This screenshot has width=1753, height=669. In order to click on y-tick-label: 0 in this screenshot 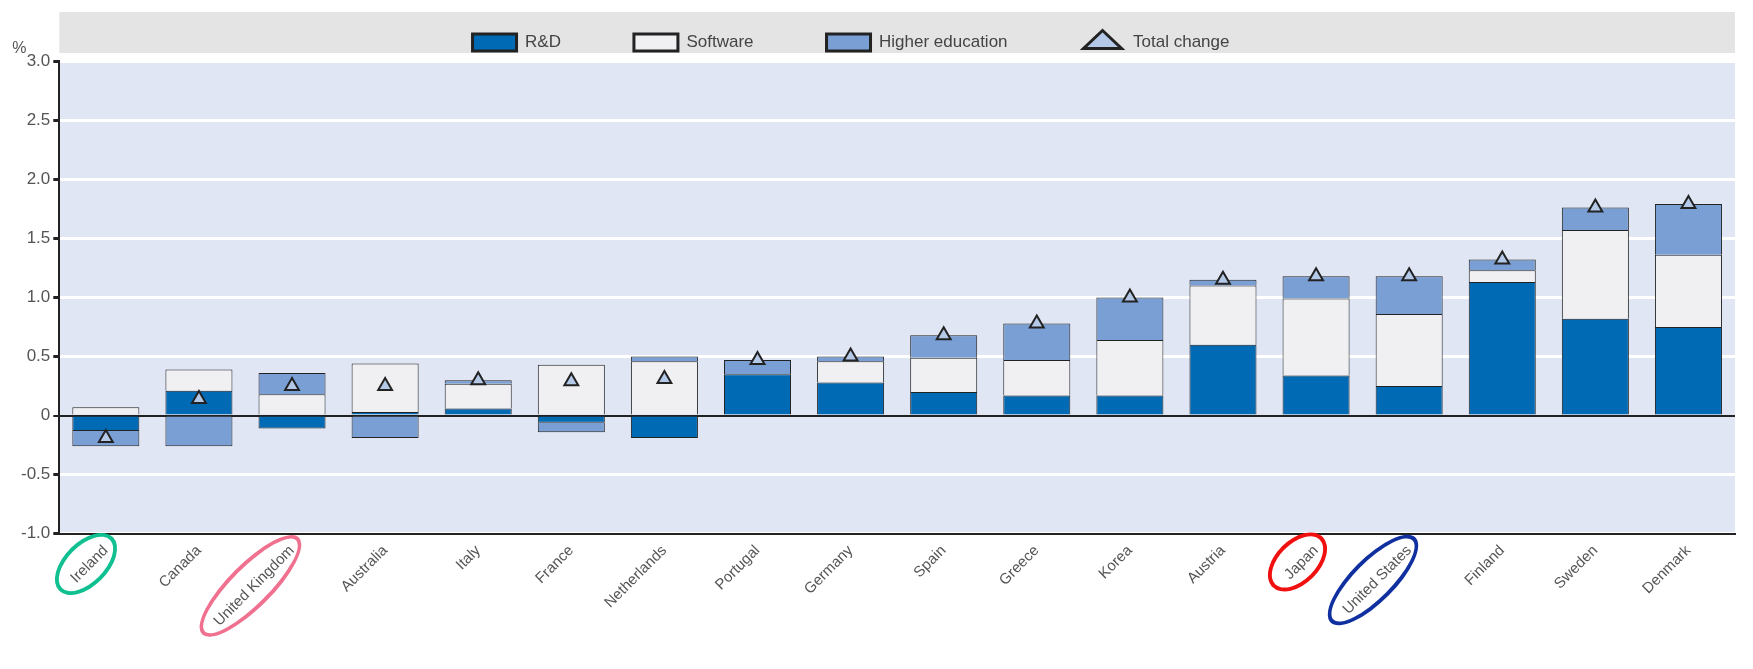, I will do `click(45, 415)`.